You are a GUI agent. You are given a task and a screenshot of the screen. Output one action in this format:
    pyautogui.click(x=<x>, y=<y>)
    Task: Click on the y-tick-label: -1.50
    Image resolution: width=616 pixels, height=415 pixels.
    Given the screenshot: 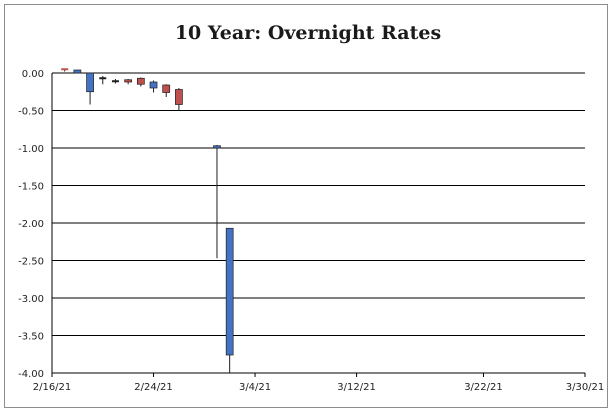 What is the action you would take?
    pyautogui.click(x=31, y=187)
    